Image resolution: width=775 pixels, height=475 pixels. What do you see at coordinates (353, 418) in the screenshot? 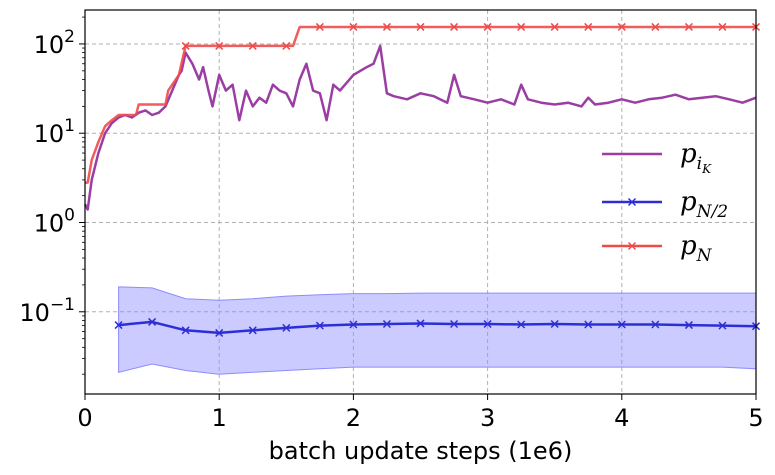
I see `x-tick-label: 2` at bounding box center [353, 418].